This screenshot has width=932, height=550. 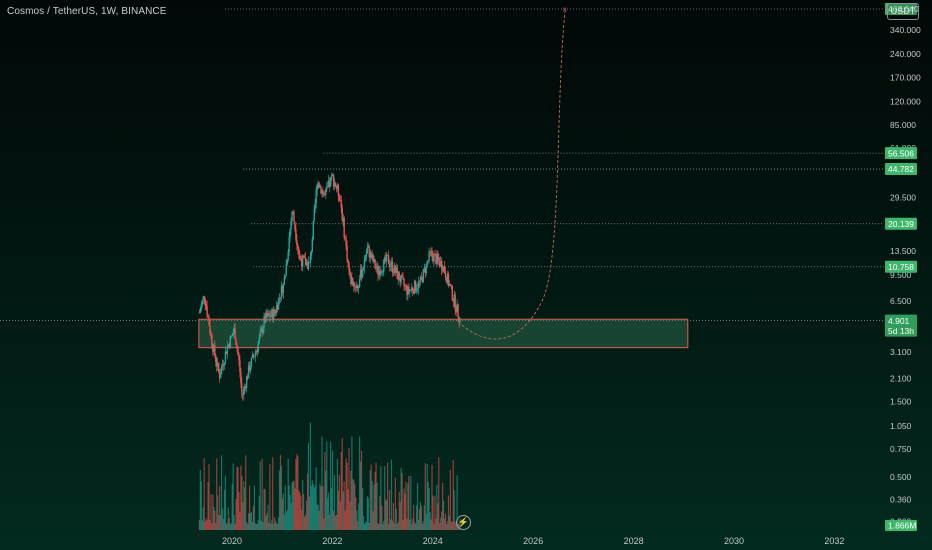 I want to click on price-level-label-bg, so click(x=901, y=9).